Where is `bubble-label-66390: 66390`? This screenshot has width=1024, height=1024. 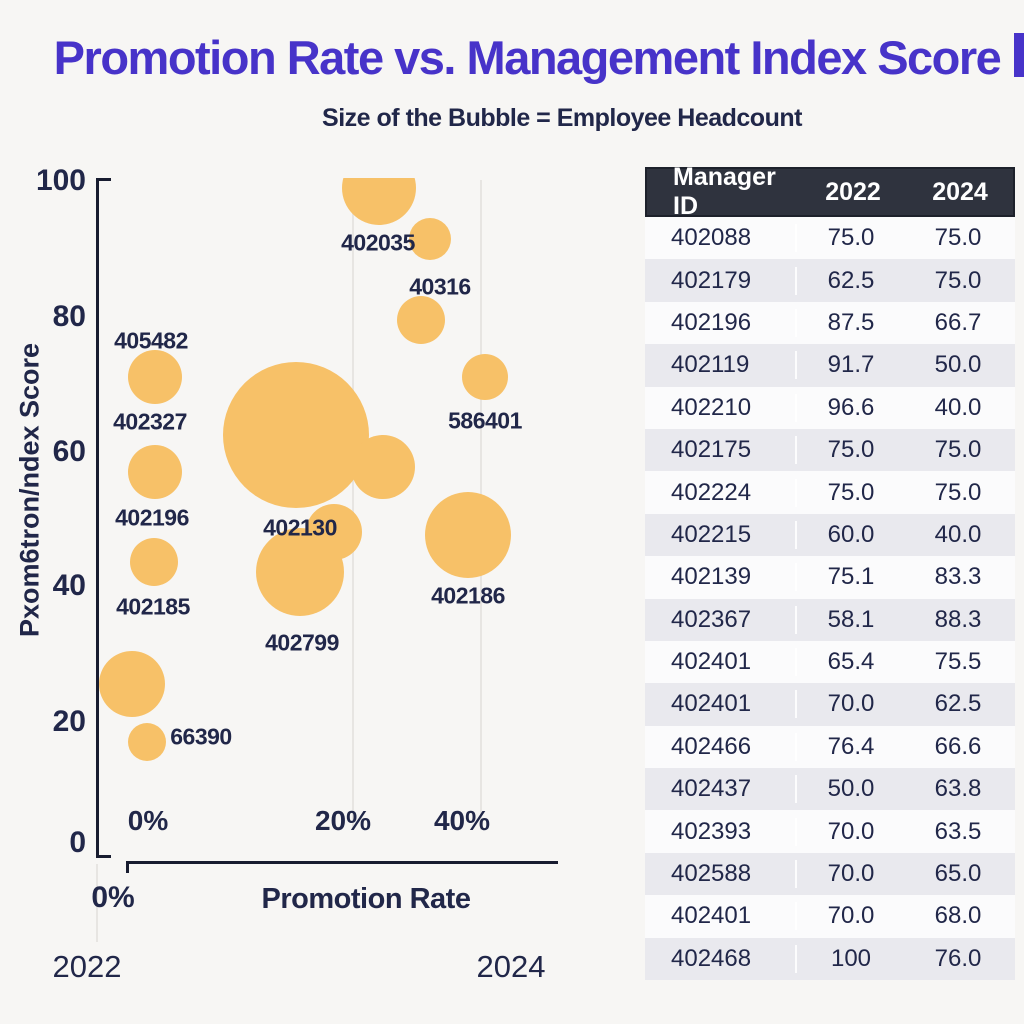 bubble-label-66390: 66390 is located at coordinates (201, 736).